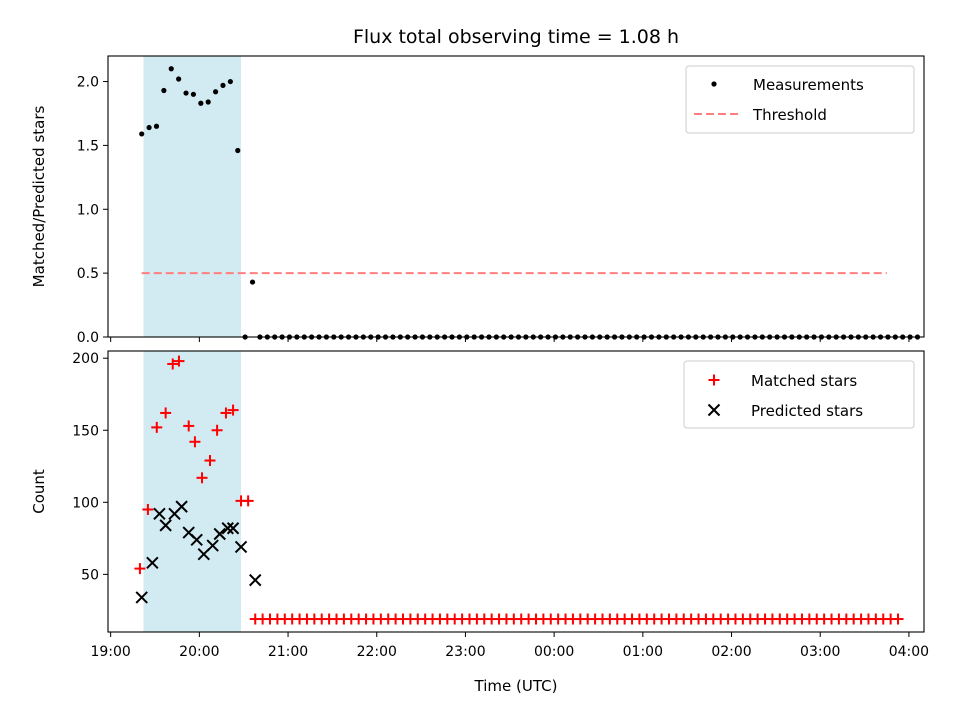 The image size is (960, 720). What do you see at coordinates (85, 503) in the screenshot?
I see `y-tick-label: 100` at bounding box center [85, 503].